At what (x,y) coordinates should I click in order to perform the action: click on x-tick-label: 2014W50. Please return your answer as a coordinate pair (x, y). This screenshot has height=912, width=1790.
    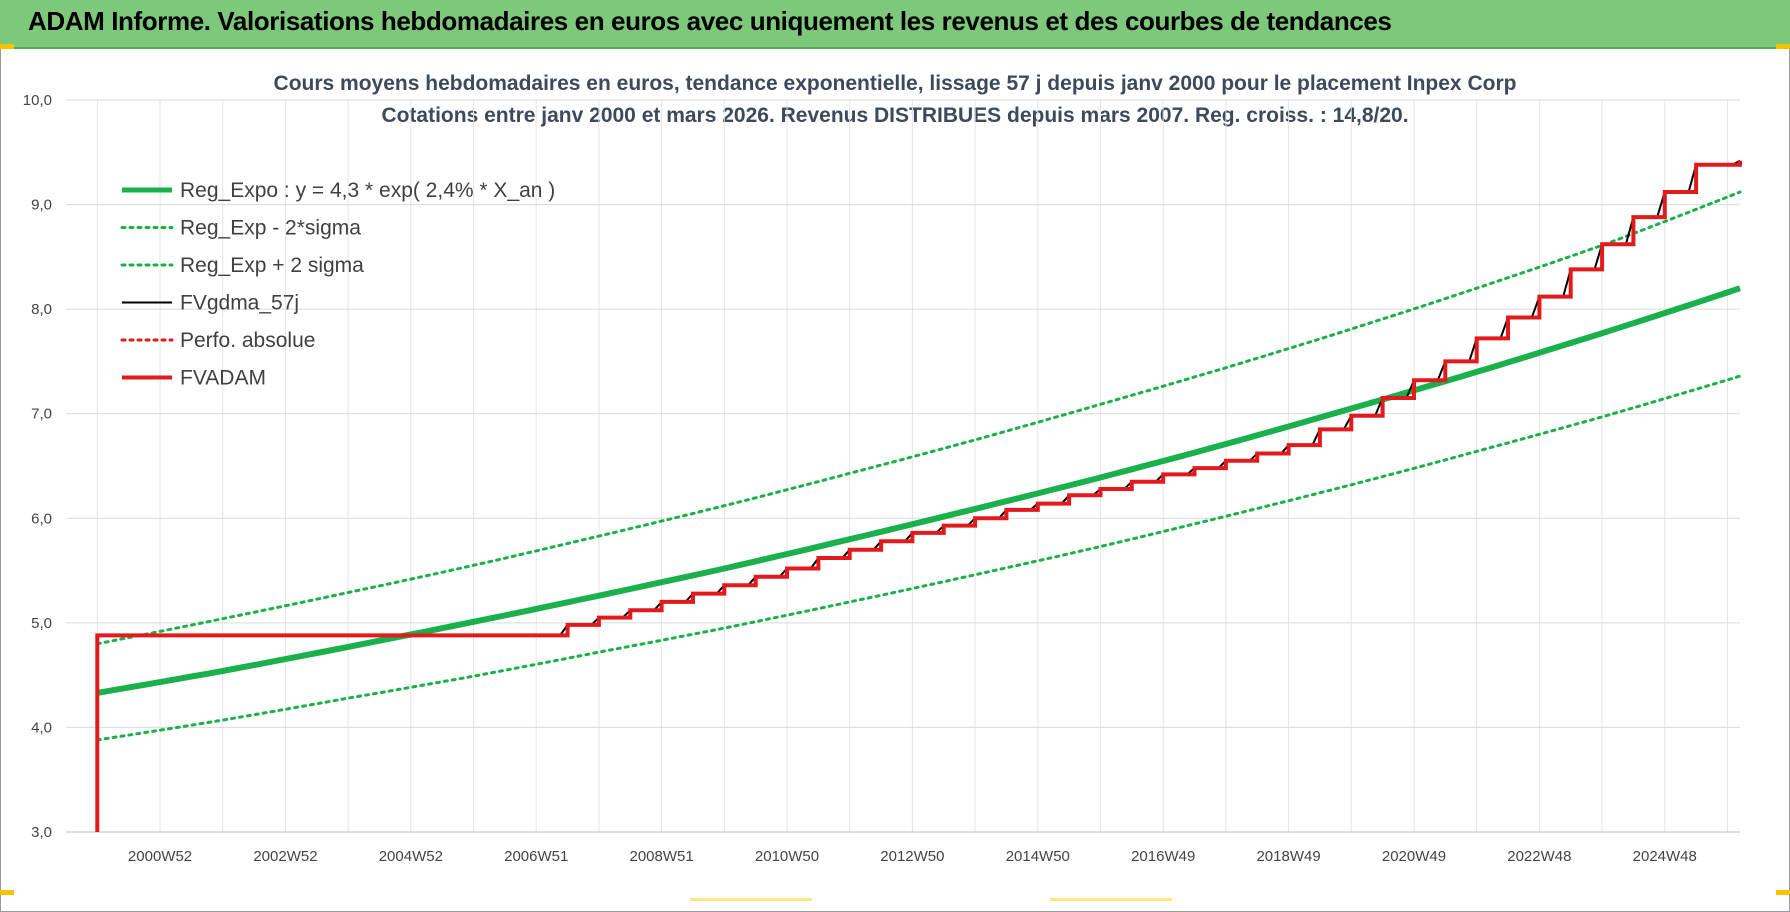
    Looking at the image, I should click on (1038, 856).